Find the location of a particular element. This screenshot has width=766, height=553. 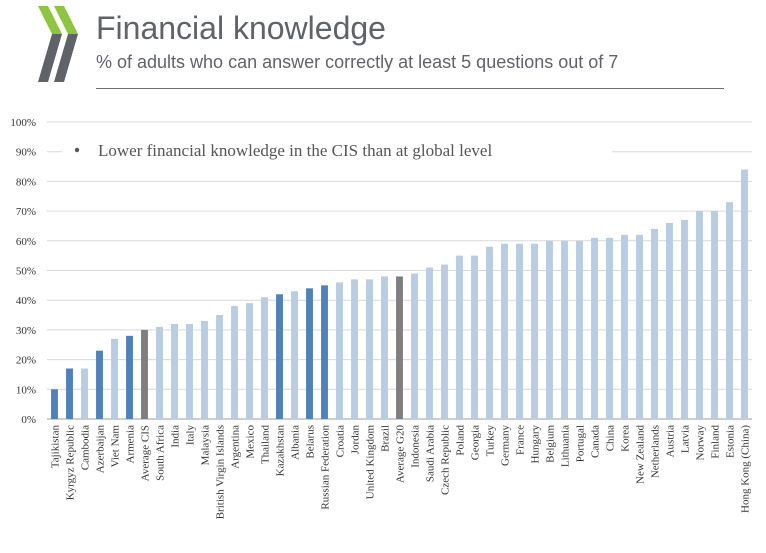

bar-belgium is located at coordinates (549, 329).